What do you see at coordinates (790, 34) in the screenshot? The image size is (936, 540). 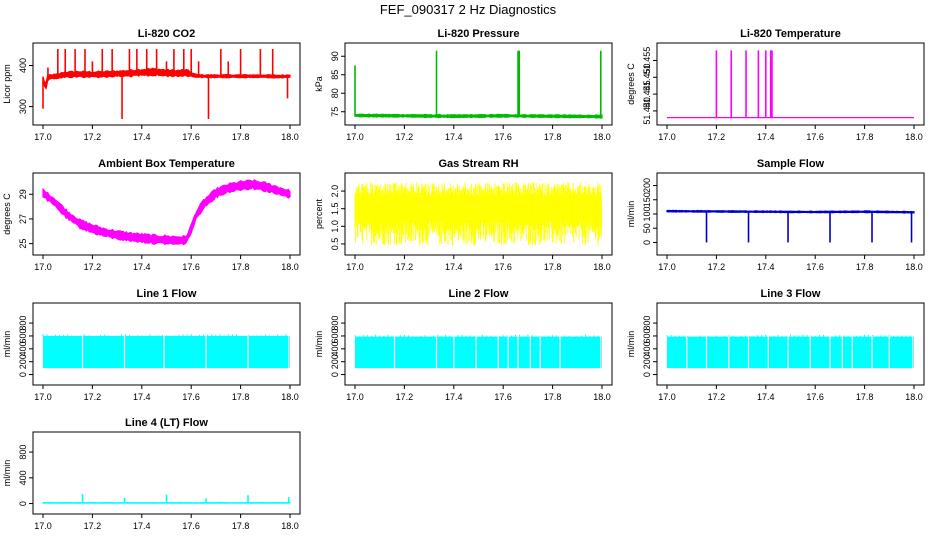 I see `chart-title: Li-820 Temperature` at bounding box center [790, 34].